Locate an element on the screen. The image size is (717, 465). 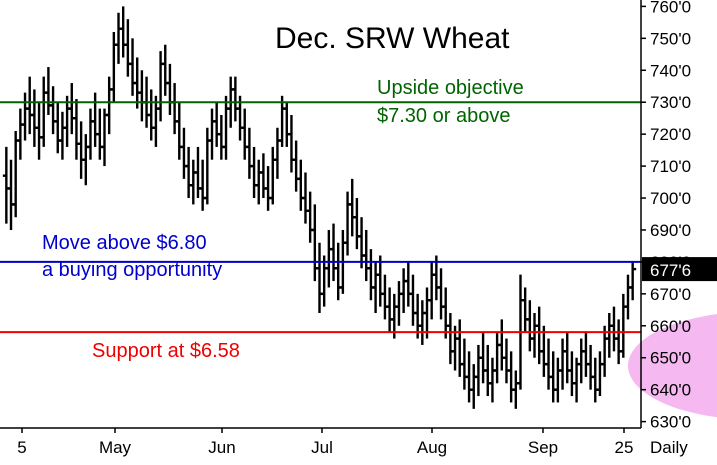
x-tick-label: Jun is located at coordinates (221, 447).